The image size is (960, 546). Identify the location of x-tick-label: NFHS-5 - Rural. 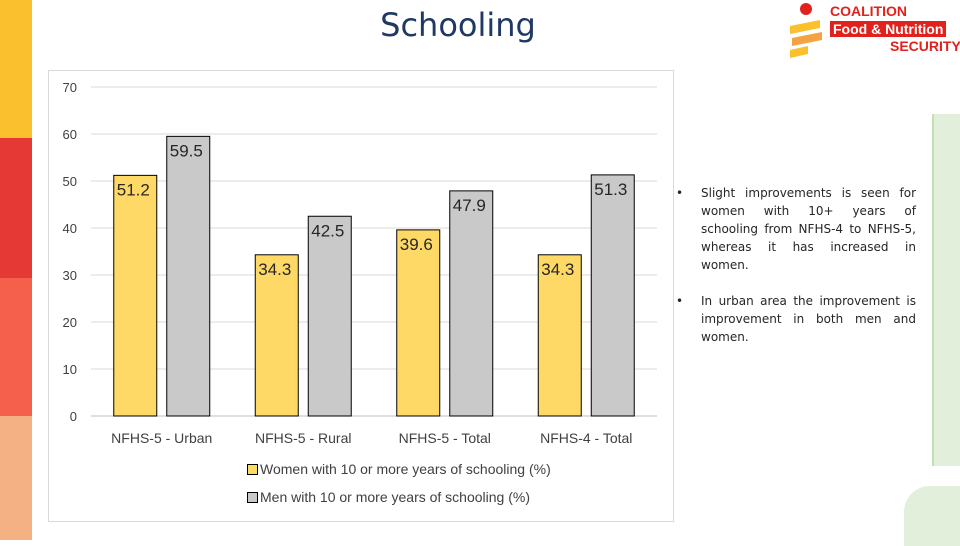
(303, 438).